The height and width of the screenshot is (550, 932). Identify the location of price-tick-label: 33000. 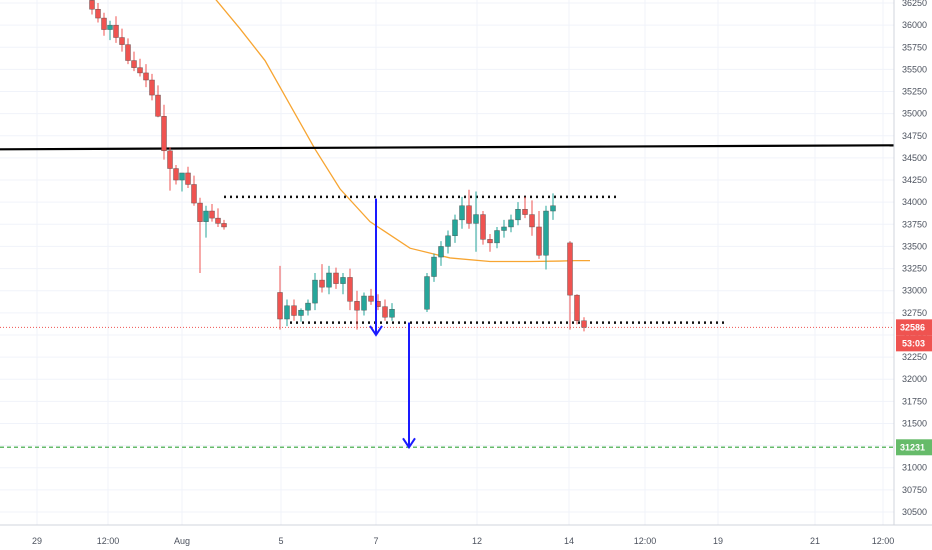
(914, 291).